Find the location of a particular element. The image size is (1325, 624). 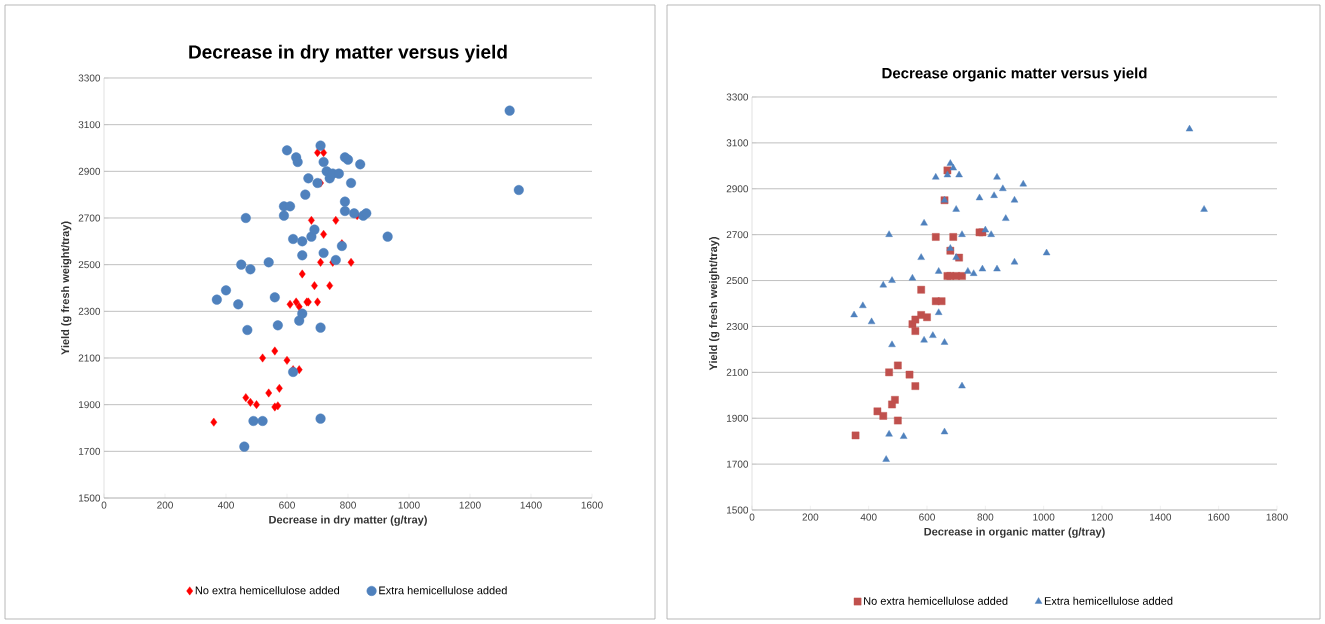

x-tick-label: 1800 is located at coordinates (1277, 517).